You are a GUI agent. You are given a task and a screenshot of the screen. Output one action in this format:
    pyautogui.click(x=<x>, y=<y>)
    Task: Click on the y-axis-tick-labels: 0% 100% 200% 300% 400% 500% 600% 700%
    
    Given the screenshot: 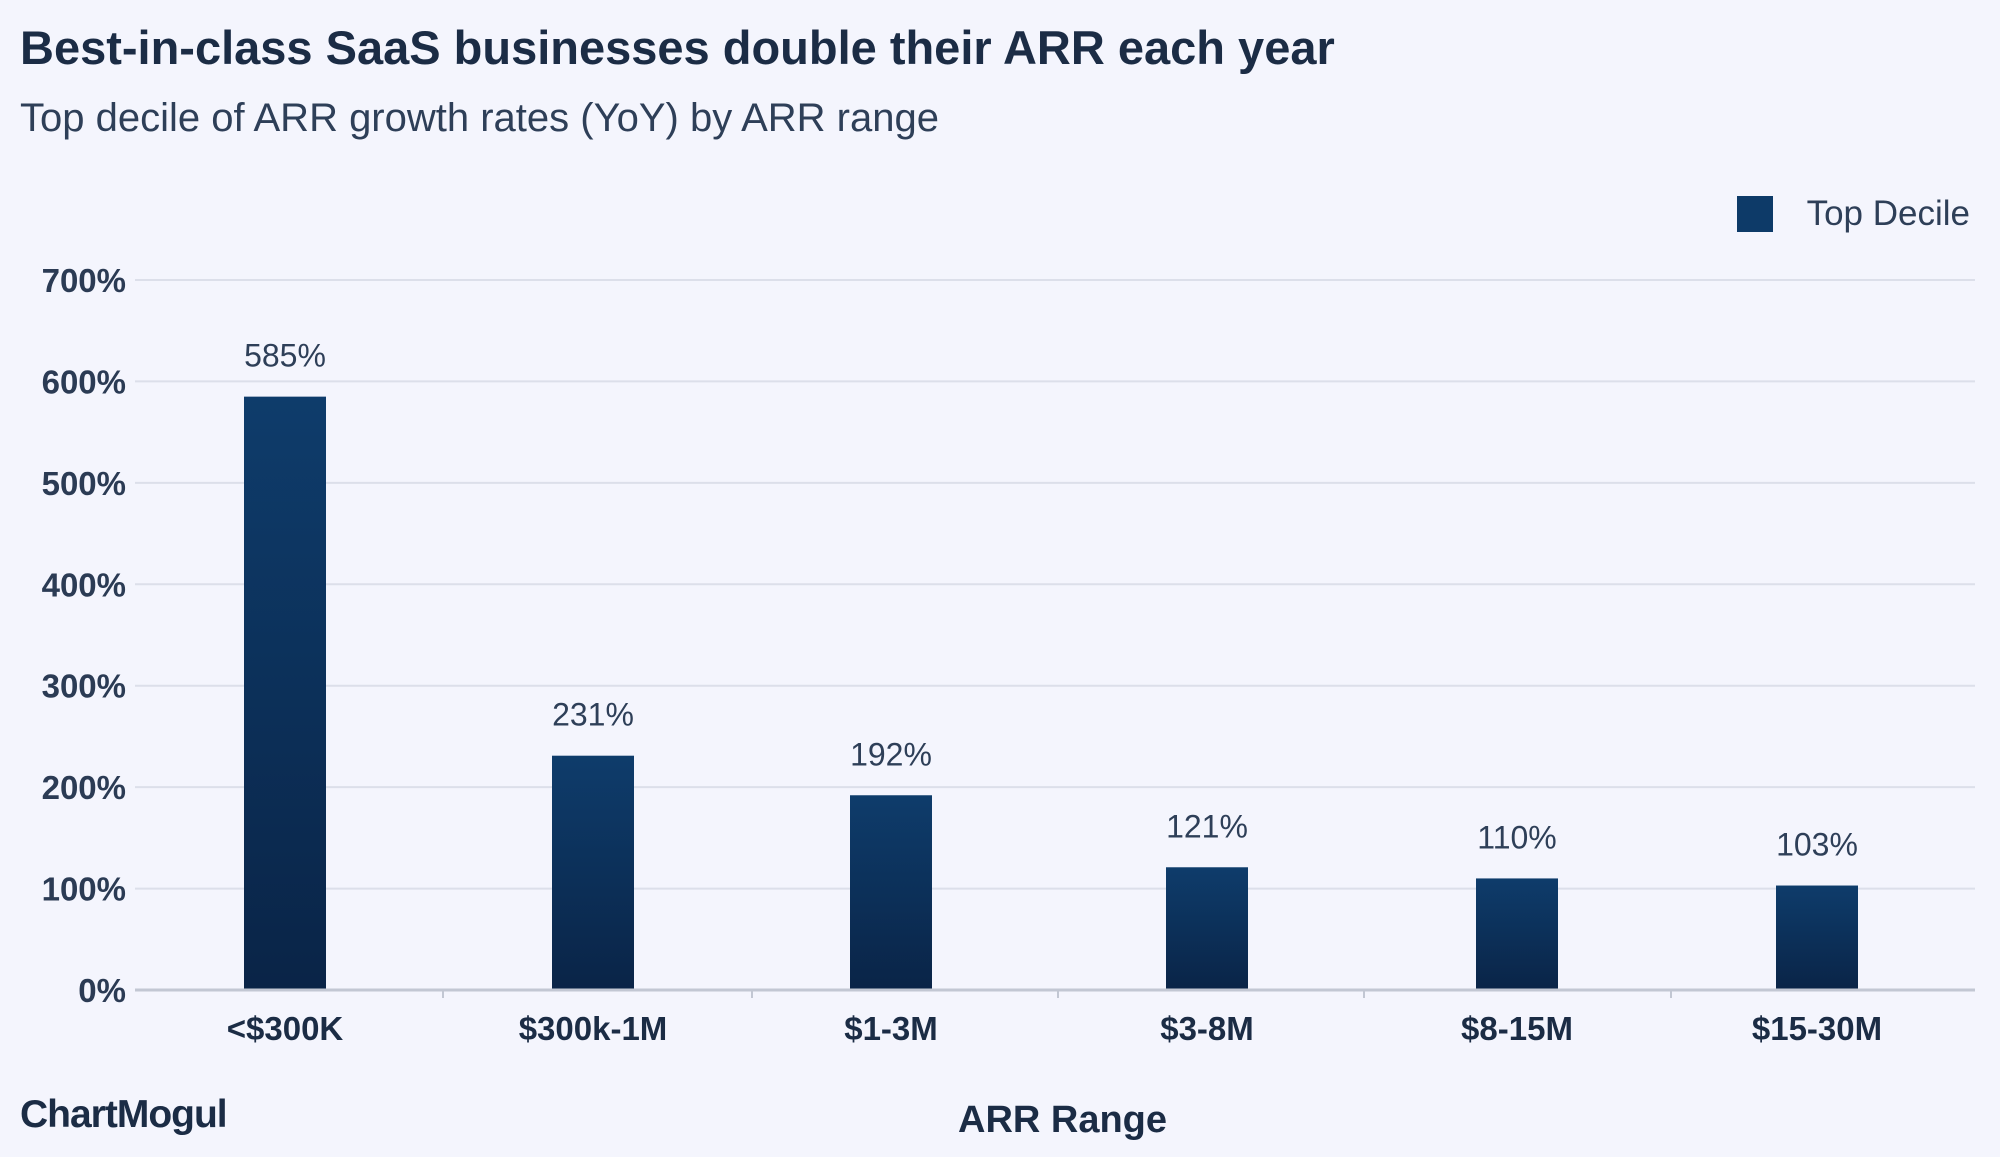 What is the action you would take?
    pyautogui.click(x=84, y=635)
    